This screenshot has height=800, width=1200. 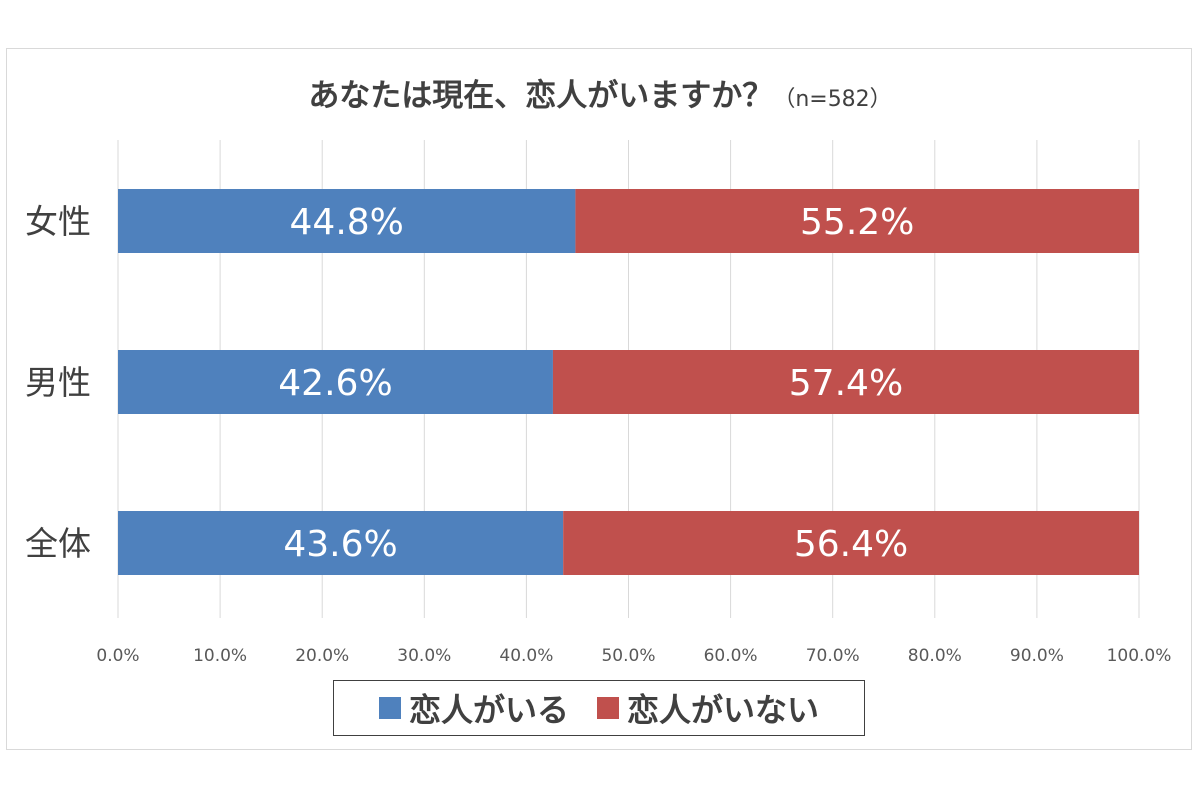 I want to click on chart-title: あなたは現在、恋人がいますか？（n=582）, so click(x=600, y=92).